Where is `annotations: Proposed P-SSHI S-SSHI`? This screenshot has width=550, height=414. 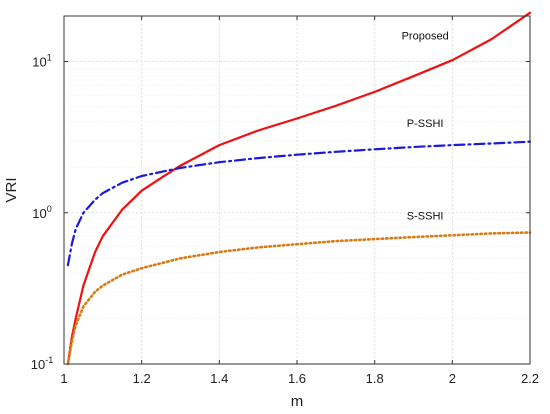 annotations: Proposed P-SSHI S-SSHI is located at coordinates (425, 126).